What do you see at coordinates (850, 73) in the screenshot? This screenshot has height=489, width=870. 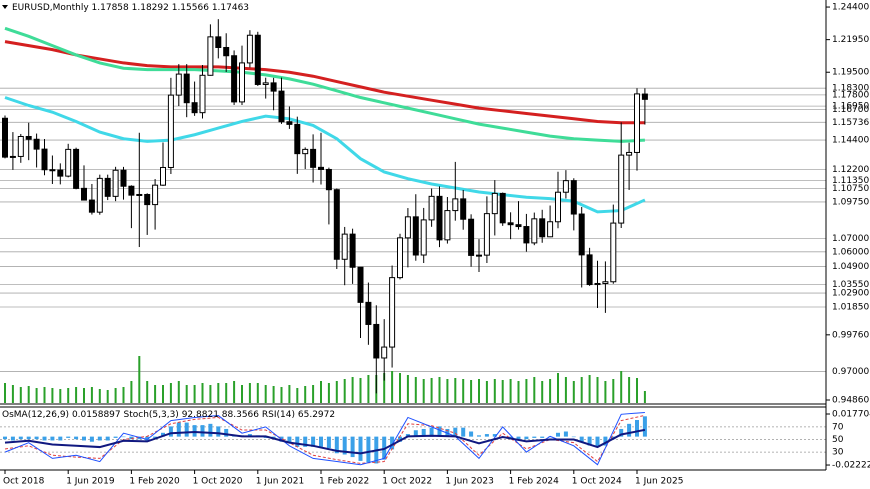 I see `y-tick-label: 1.19500` at bounding box center [850, 73].